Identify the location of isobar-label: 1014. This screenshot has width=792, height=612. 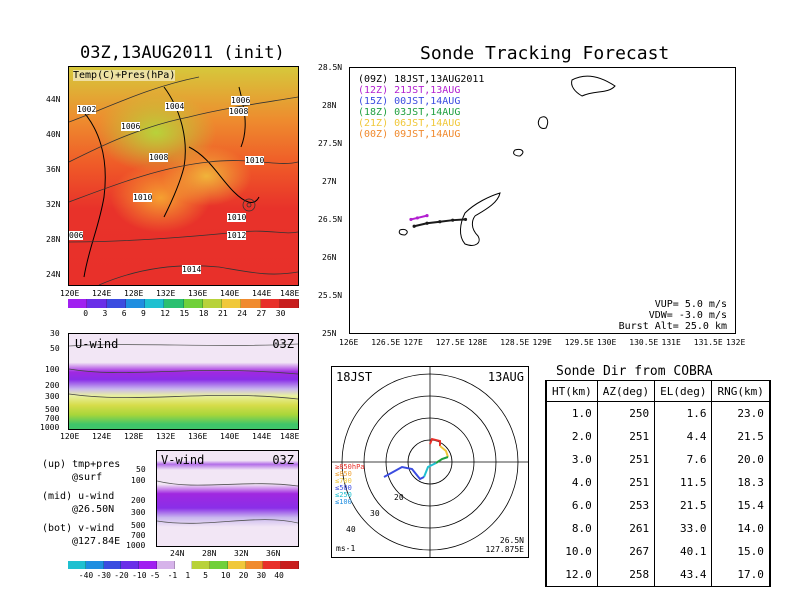
(192, 269).